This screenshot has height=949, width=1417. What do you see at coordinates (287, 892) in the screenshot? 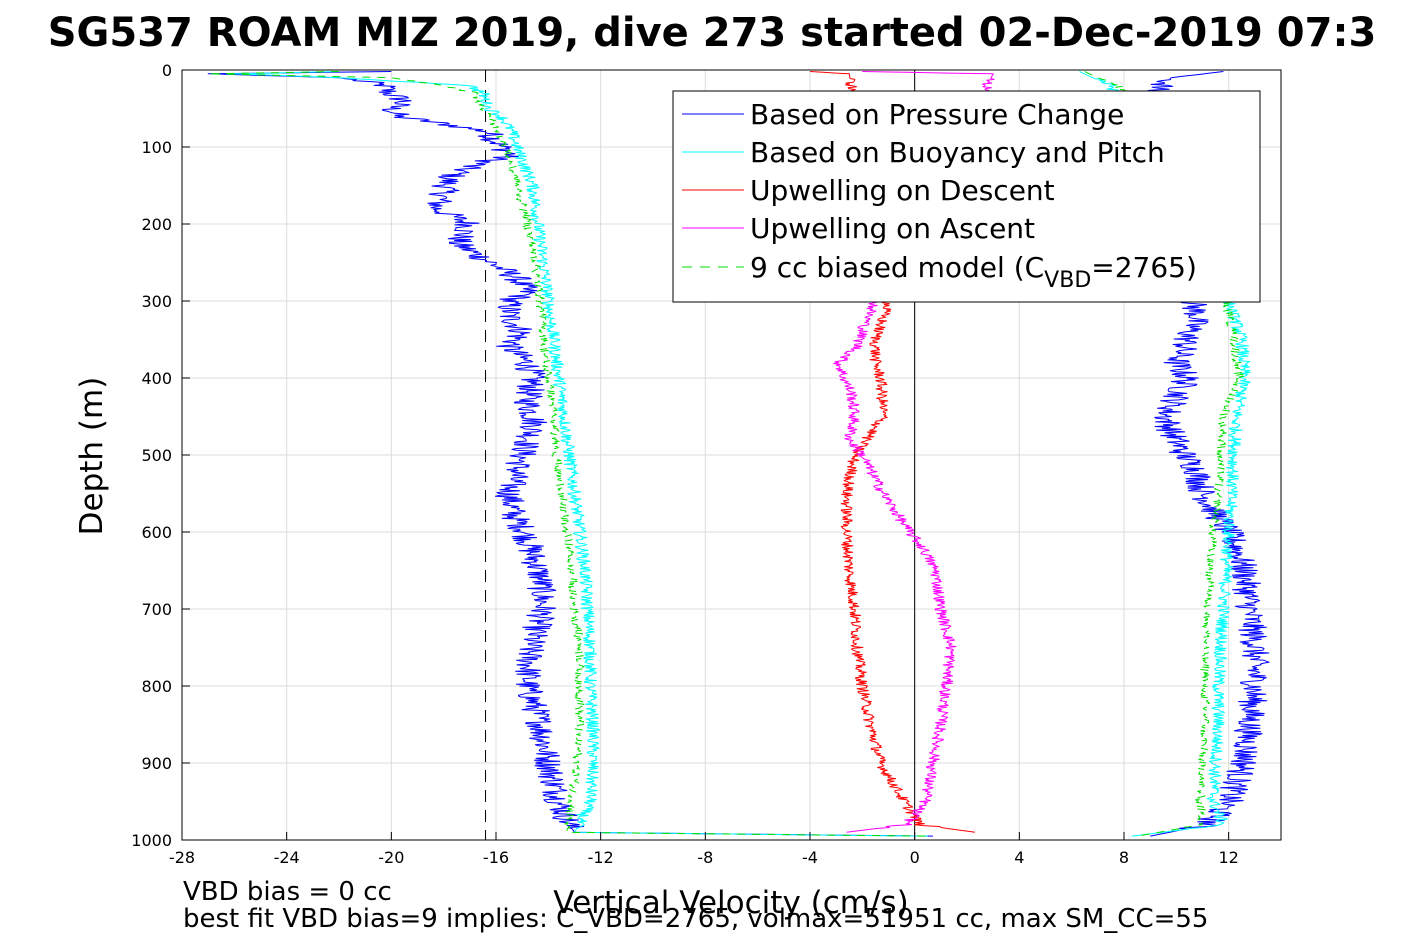
I see `vbd-bias-note: VBD bias = 0 cc` at bounding box center [287, 892].